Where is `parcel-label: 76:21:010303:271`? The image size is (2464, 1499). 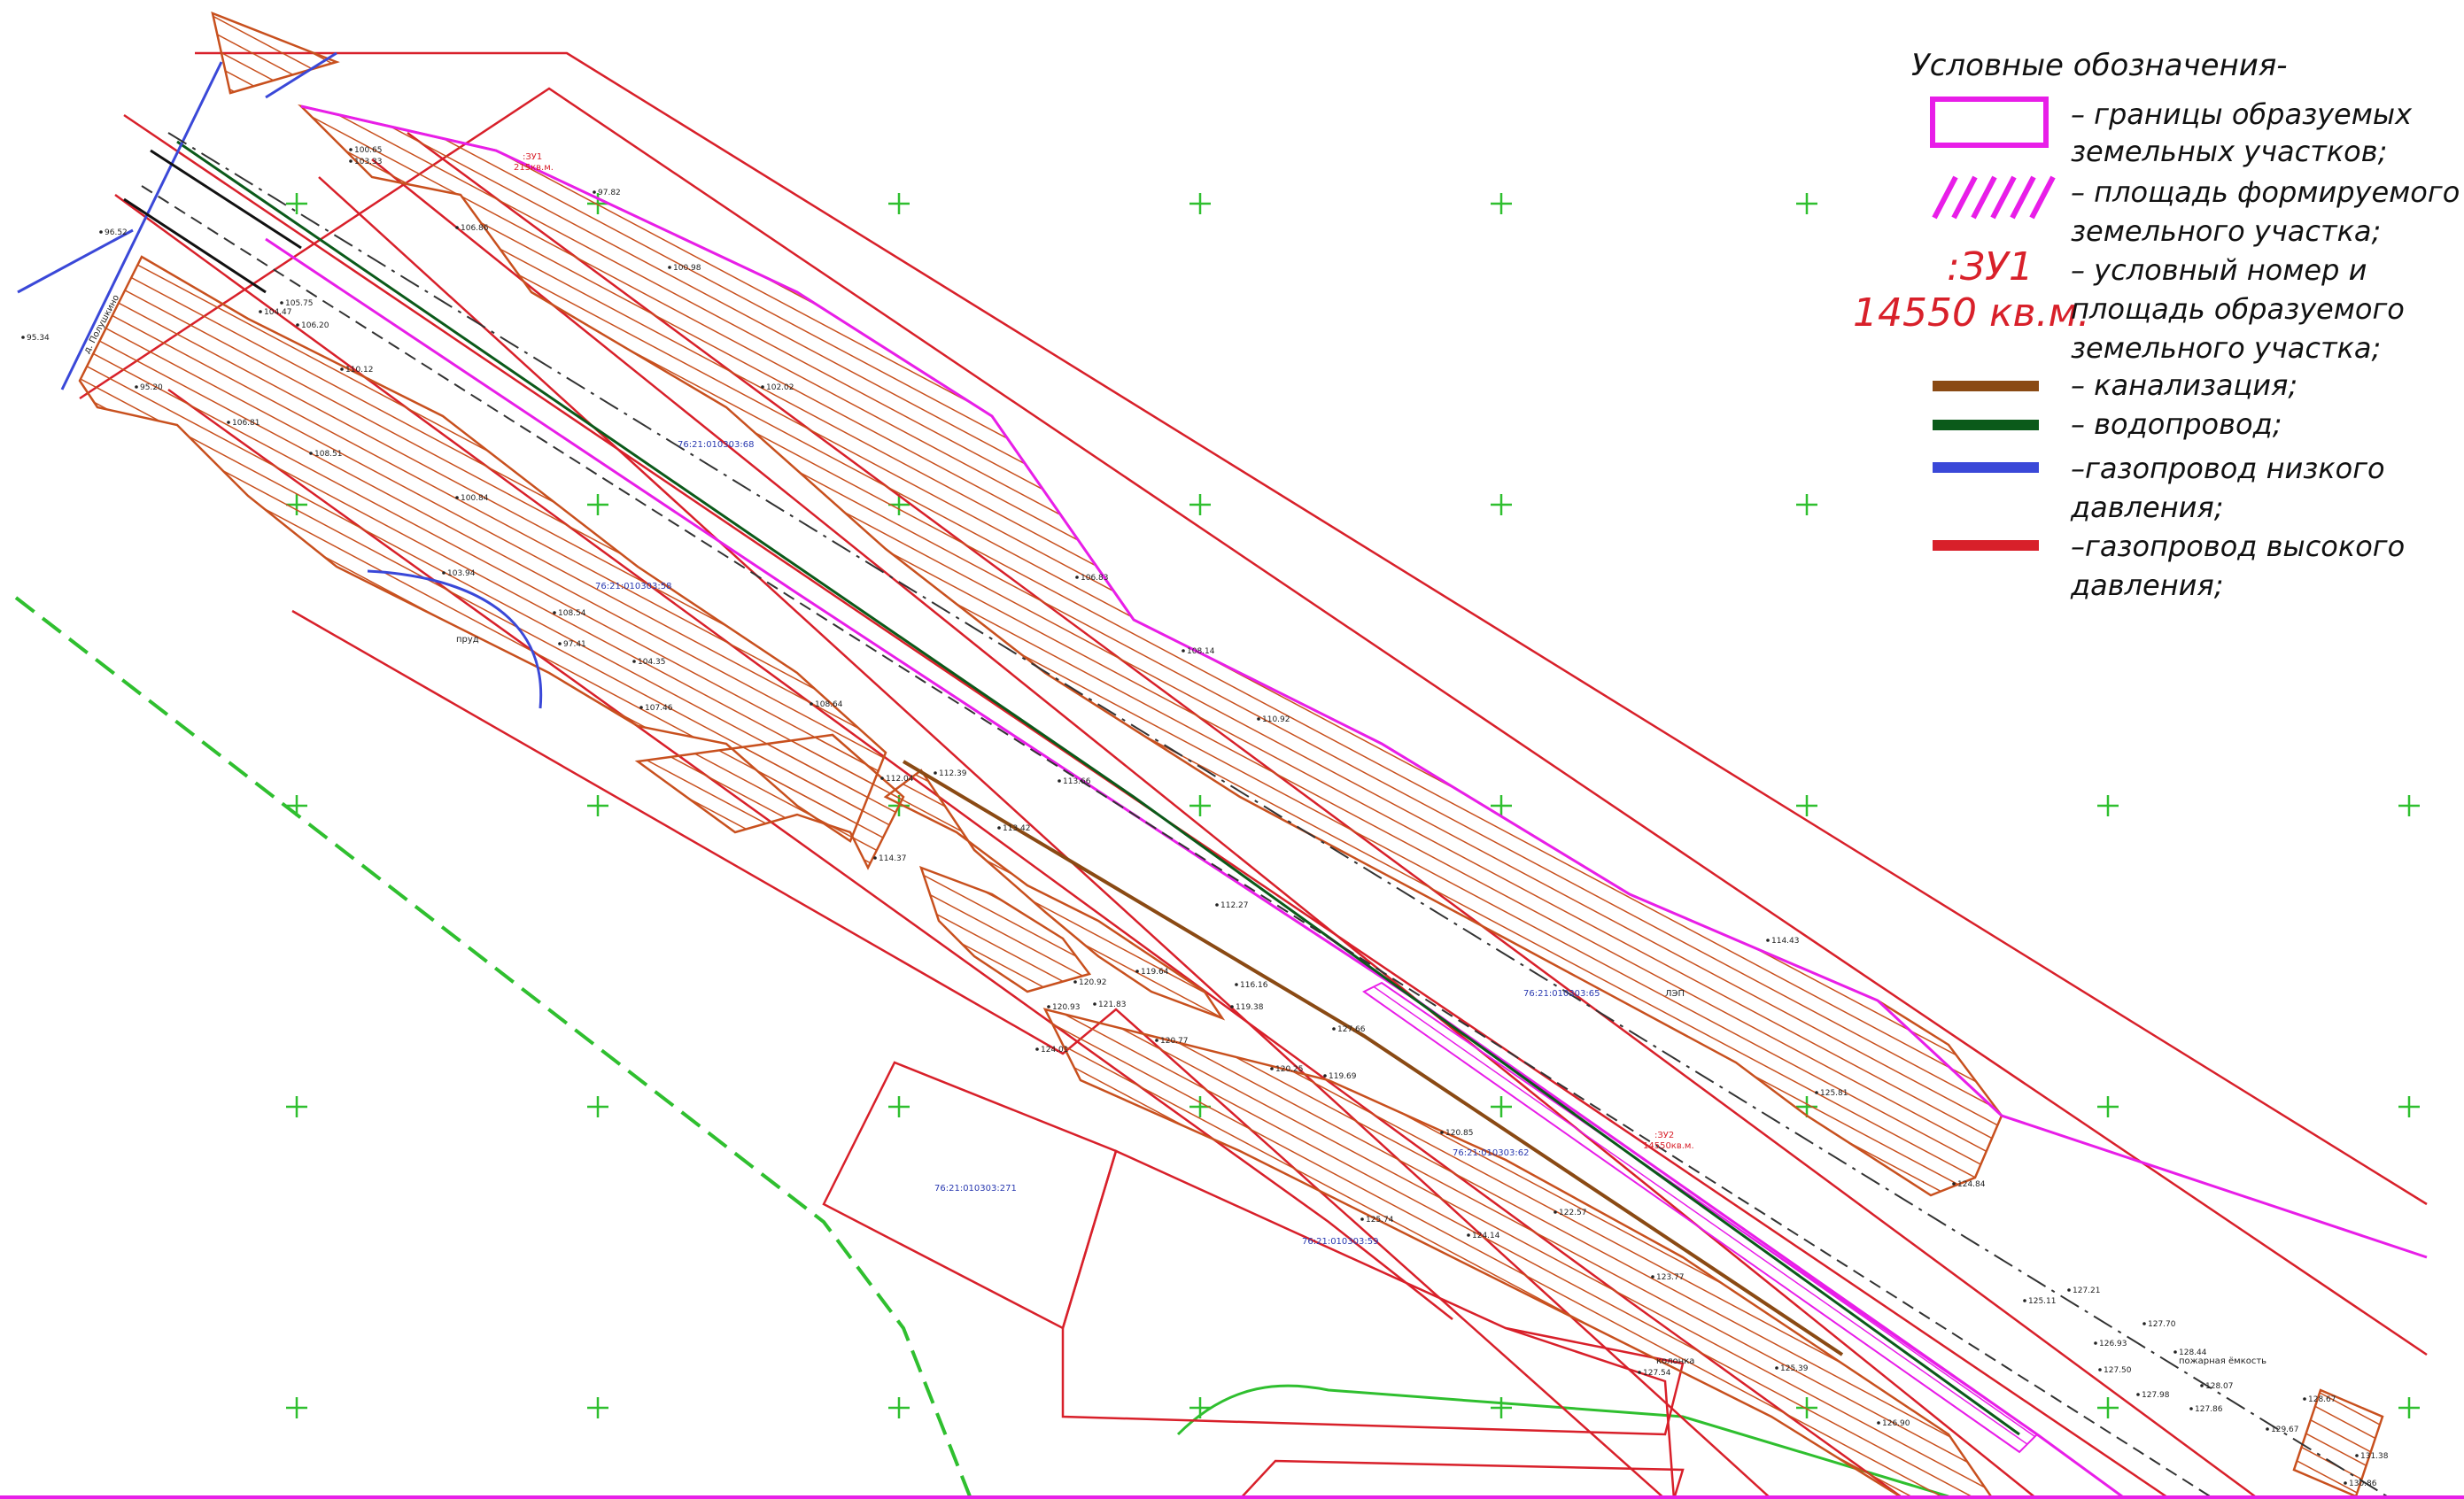 parcel-label: 76:21:010303:271 is located at coordinates (975, 1189).